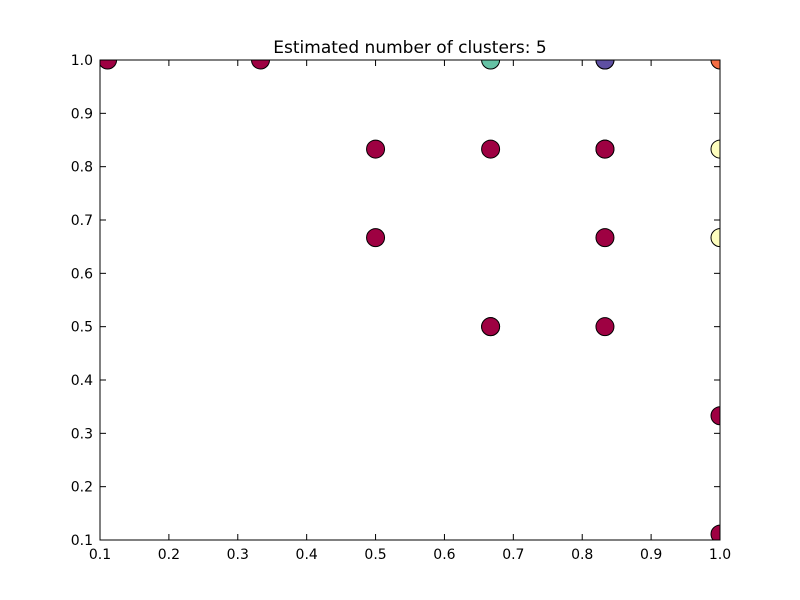  I want to click on y-tick-label: 0.7, so click(82, 221).